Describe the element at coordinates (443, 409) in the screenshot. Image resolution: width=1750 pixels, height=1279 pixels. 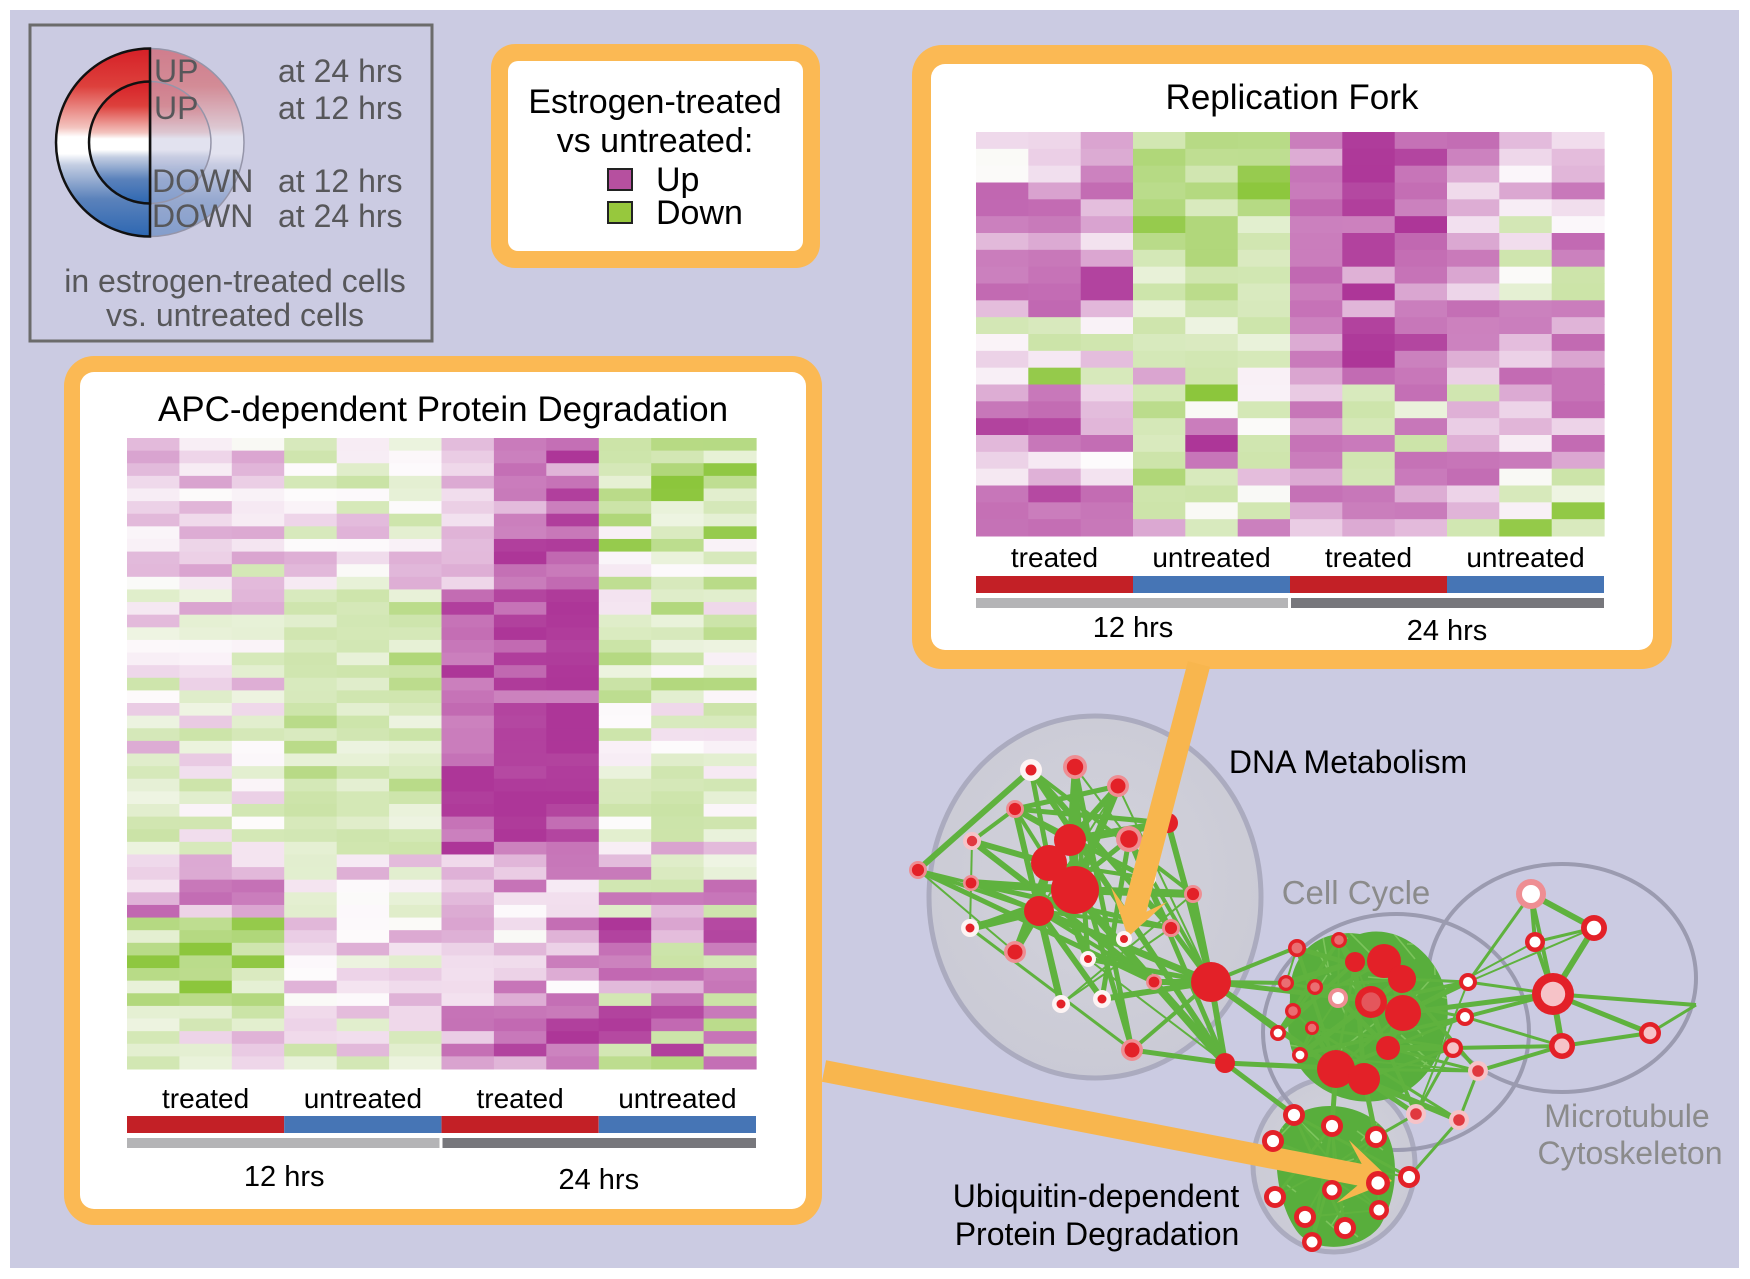
I see `svg-text:APC-dependent Protein Degradat: APC-dependent Protein Degradation` at that location.